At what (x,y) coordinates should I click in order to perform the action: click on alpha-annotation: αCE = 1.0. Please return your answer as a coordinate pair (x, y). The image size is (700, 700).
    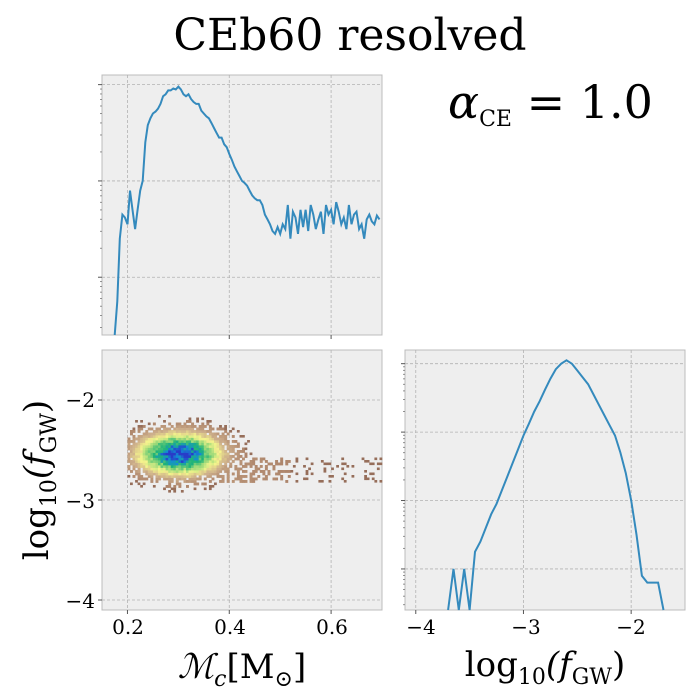
    Looking at the image, I should click on (550, 103).